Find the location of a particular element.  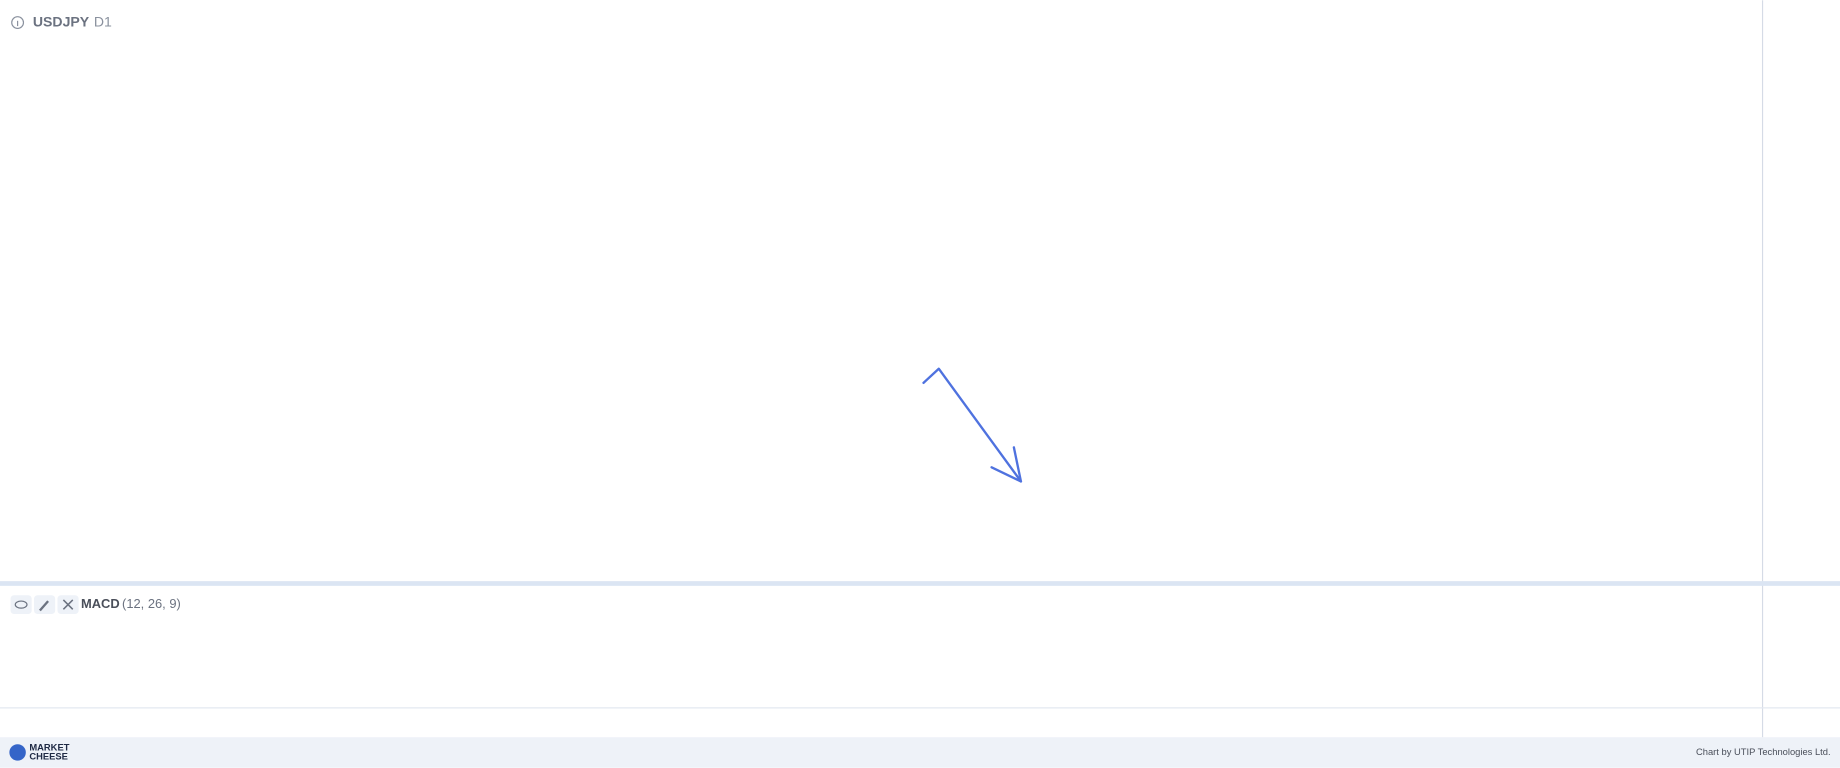

wrench-icon is located at coordinates (44, 606).